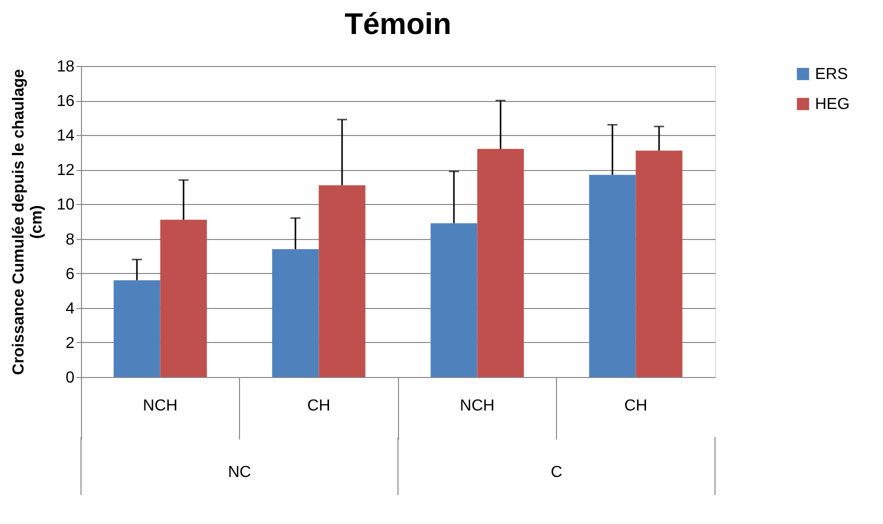  Describe the element at coordinates (832, 104) in the screenshot. I see `legend-label: HEG` at that location.